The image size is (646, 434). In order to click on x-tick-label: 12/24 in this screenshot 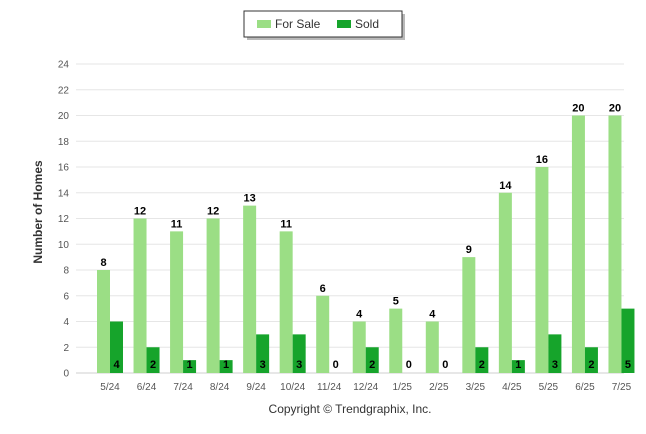, I will do `click(365, 387)`.